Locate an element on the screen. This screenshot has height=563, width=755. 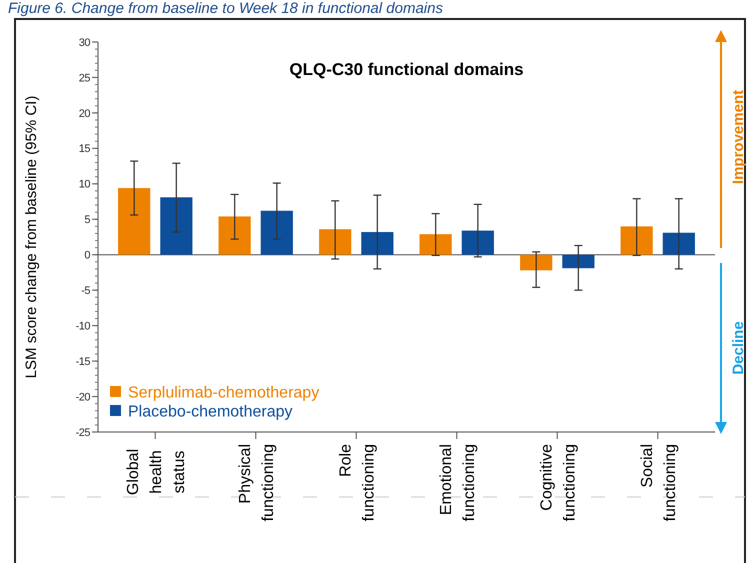
y-axis-title: LSM score change from baseline (95% CI) is located at coordinates (31, 237).